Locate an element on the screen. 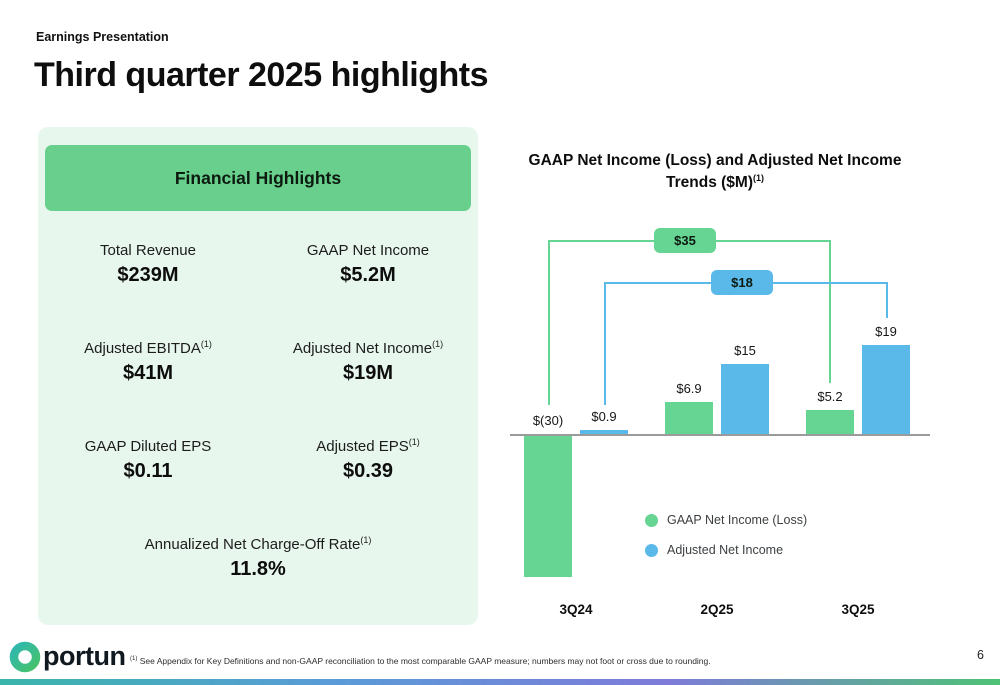 This screenshot has width=1000, height=685. category-label-2q25: 2Q25 is located at coordinates (717, 609).